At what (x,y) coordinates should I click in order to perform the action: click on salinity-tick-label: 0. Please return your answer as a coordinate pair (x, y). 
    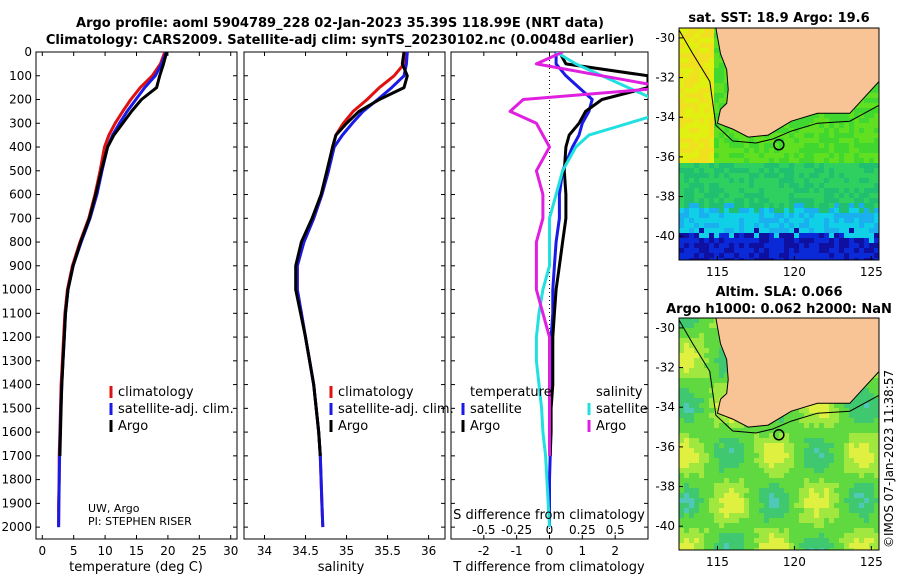
    Looking at the image, I should click on (550, 530).